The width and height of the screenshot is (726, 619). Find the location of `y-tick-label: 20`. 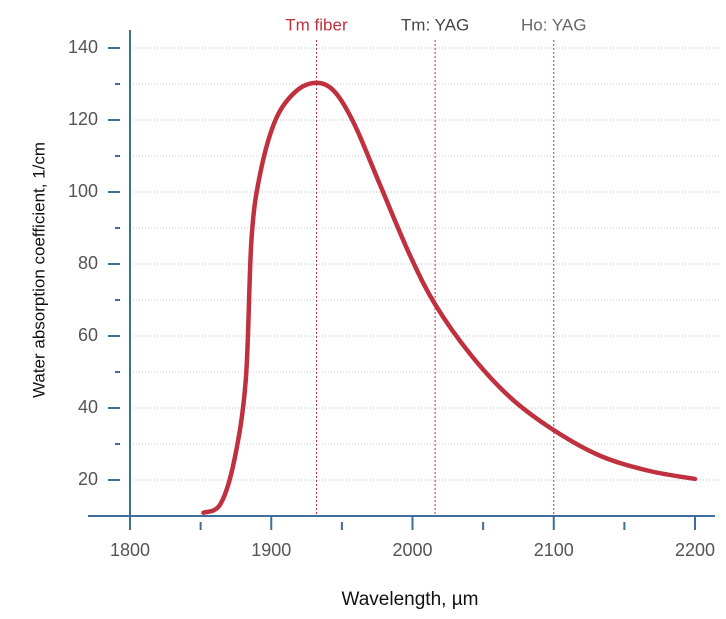

y-tick-label: 20 is located at coordinates (88, 479).